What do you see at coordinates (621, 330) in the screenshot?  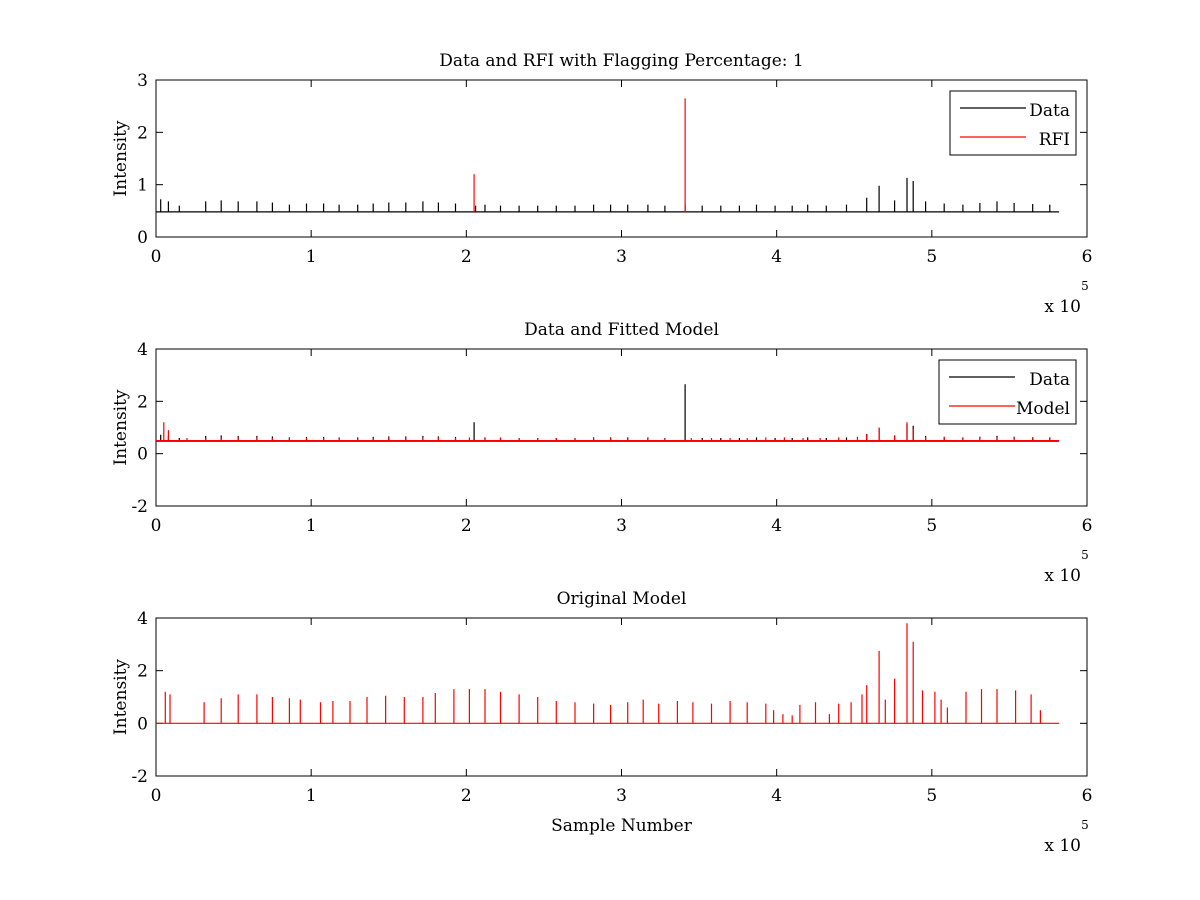 I see `chart-title: Data and Fitted Model` at bounding box center [621, 330].